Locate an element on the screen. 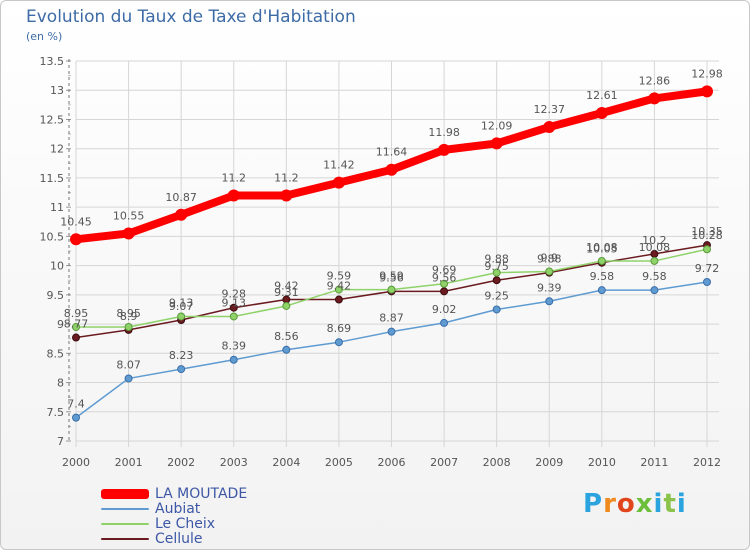  logo-letter: o is located at coordinates (626, 504).